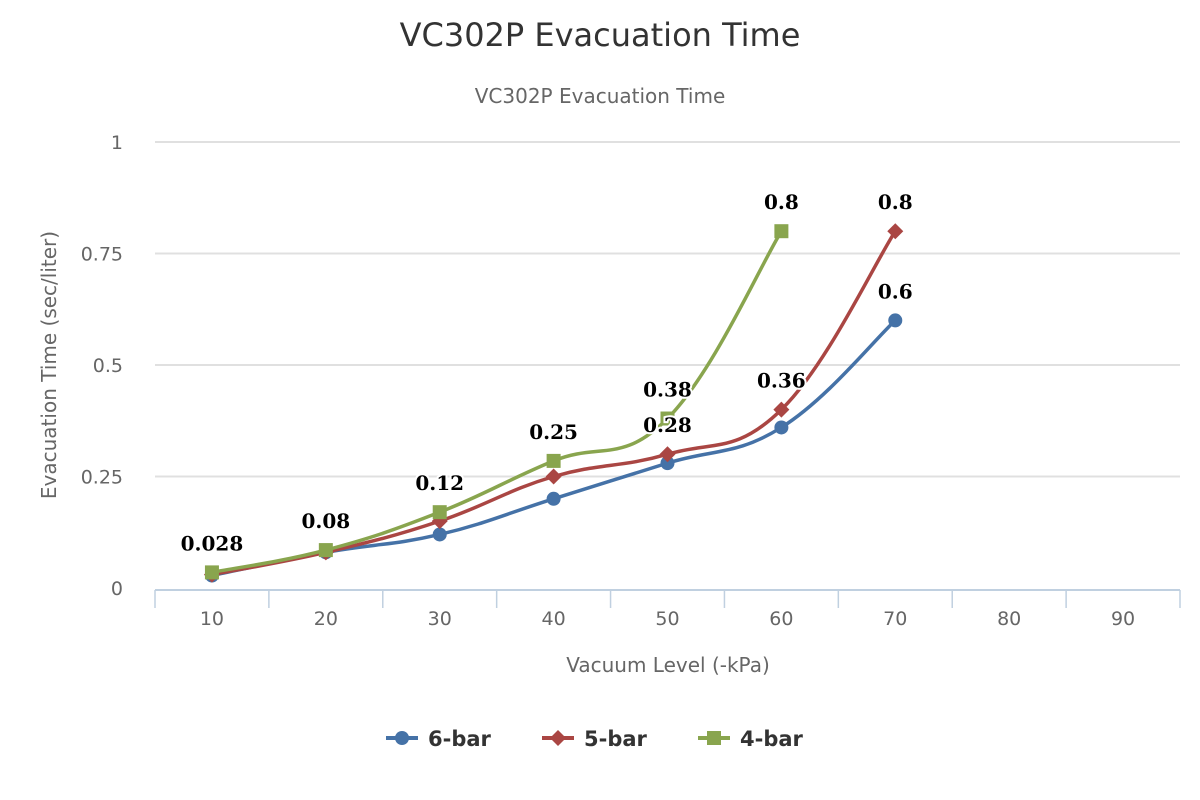 This screenshot has height=800, width=1200. Describe the element at coordinates (212, 619) in the screenshot. I see `x-tick-label: 10` at that location.